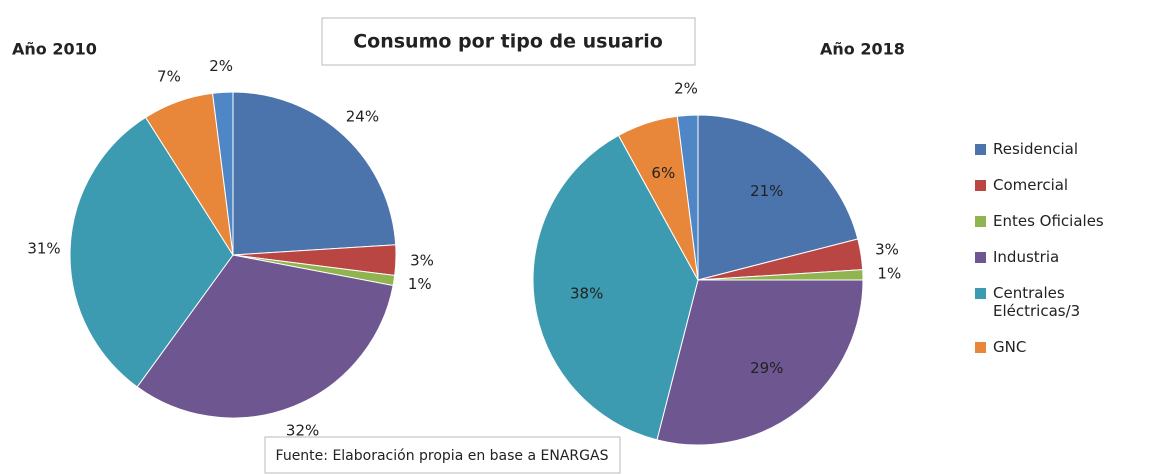 This screenshot has width=1167, height=474. I want to click on legend-label: Comercial, so click(1031, 185).